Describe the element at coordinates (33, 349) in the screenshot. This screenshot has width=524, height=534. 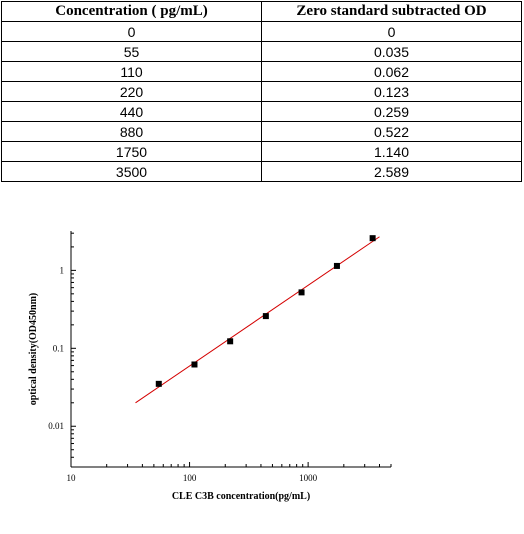
I see `y-axis-label: optical density(OD450nm)` at that location.